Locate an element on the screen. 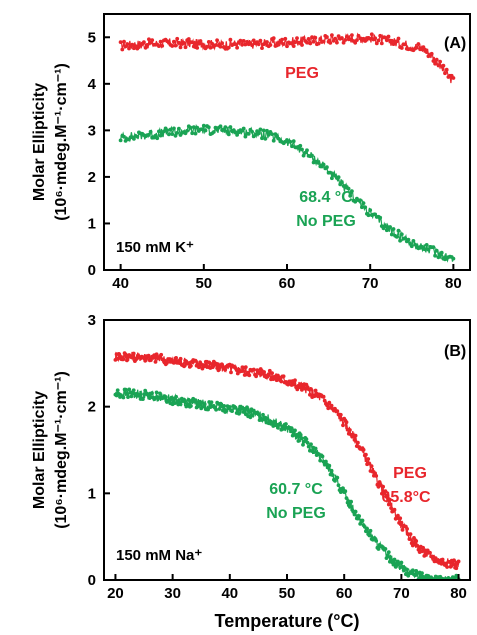 The width and height of the screenshot is (477, 635). x-tick-label: 40 is located at coordinates (229, 593).